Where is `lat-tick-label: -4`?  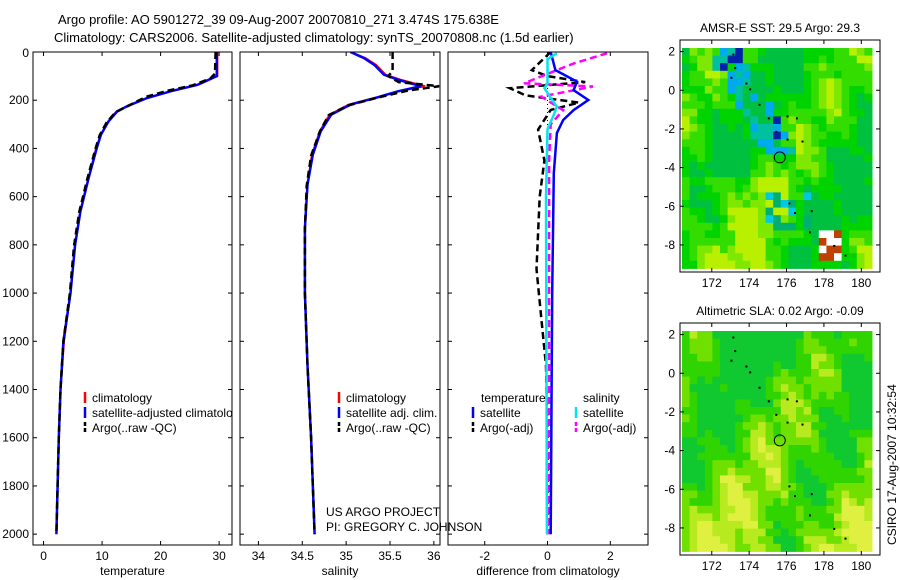 lat-tick-label: -4 is located at coordinates (669, 451).